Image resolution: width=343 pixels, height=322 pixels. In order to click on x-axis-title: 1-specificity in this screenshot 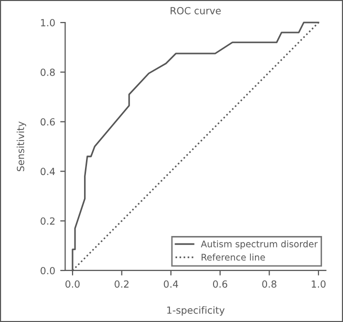, I will do `click(196, 311)`.